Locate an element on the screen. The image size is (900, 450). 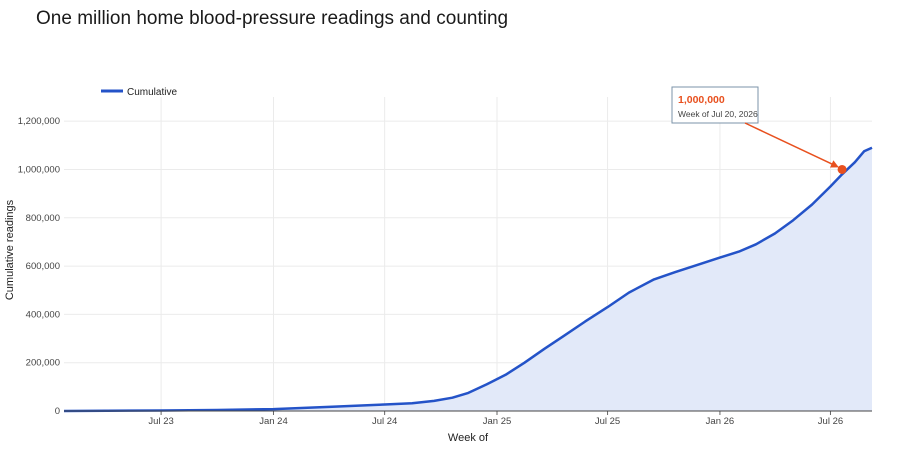
annotation-date: Week of Jul 20, 2026 is located at coordinates (718, 114).